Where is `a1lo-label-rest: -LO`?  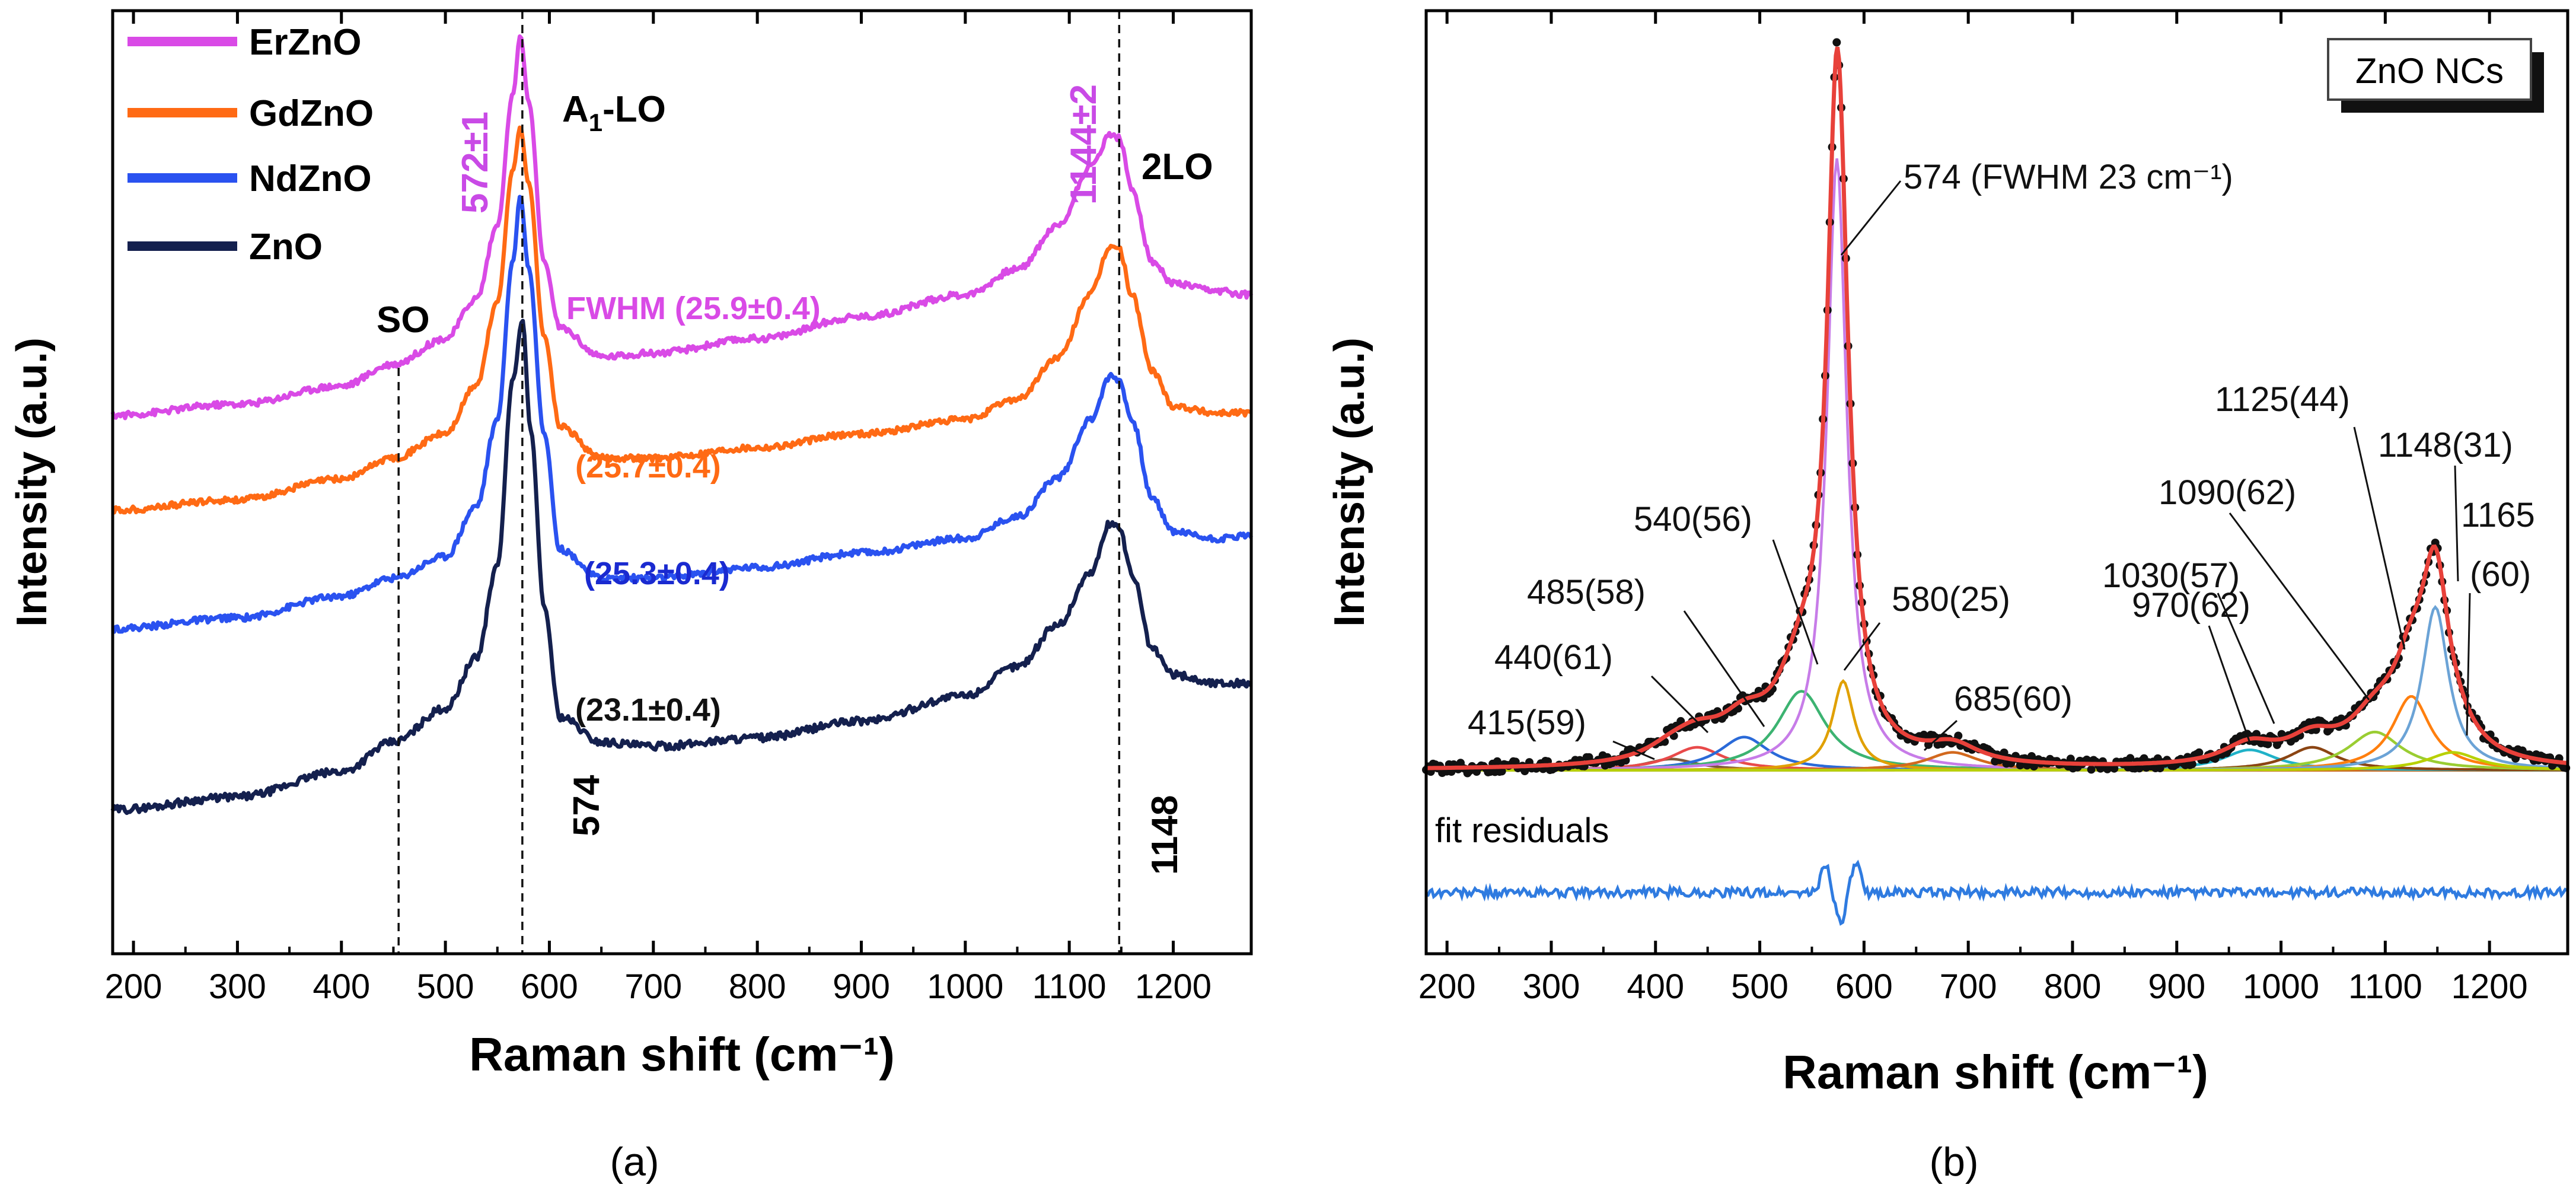
a1lo-label-rest: -LO is located at coordinates (634, 110).